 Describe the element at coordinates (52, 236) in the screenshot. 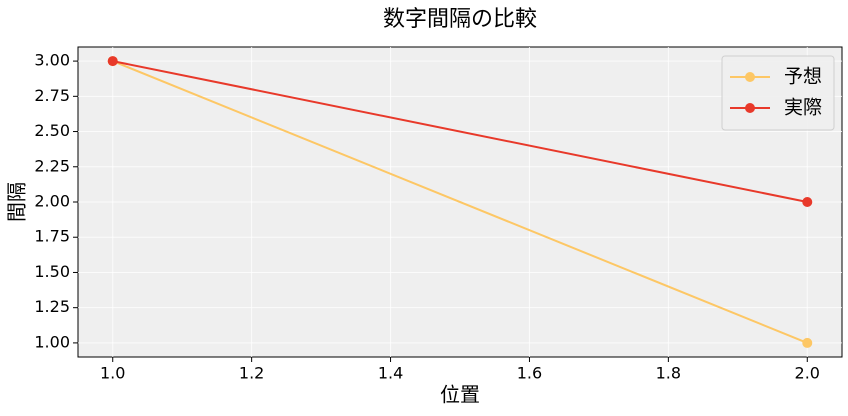

I see `y-tick-label: 1.75` at that location.